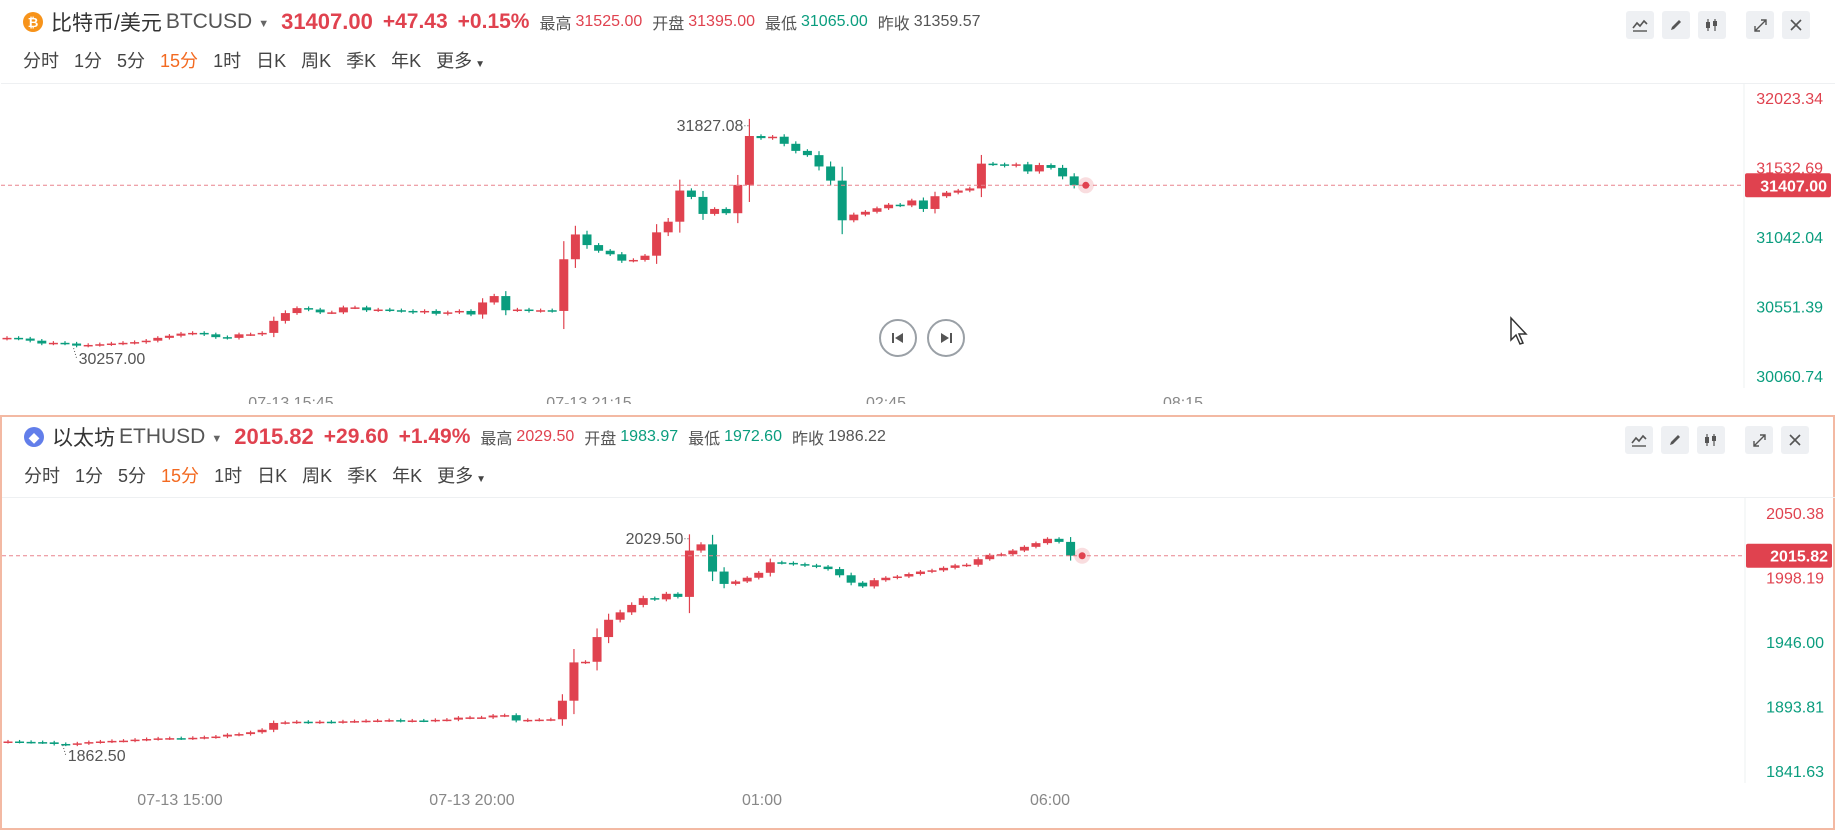 This screenshot has height=830, width=1835. What do you see at coordinates (112, 359) in the screenshot?
I see `min-price-label: 30257.00` at bounding box center [112, 359].